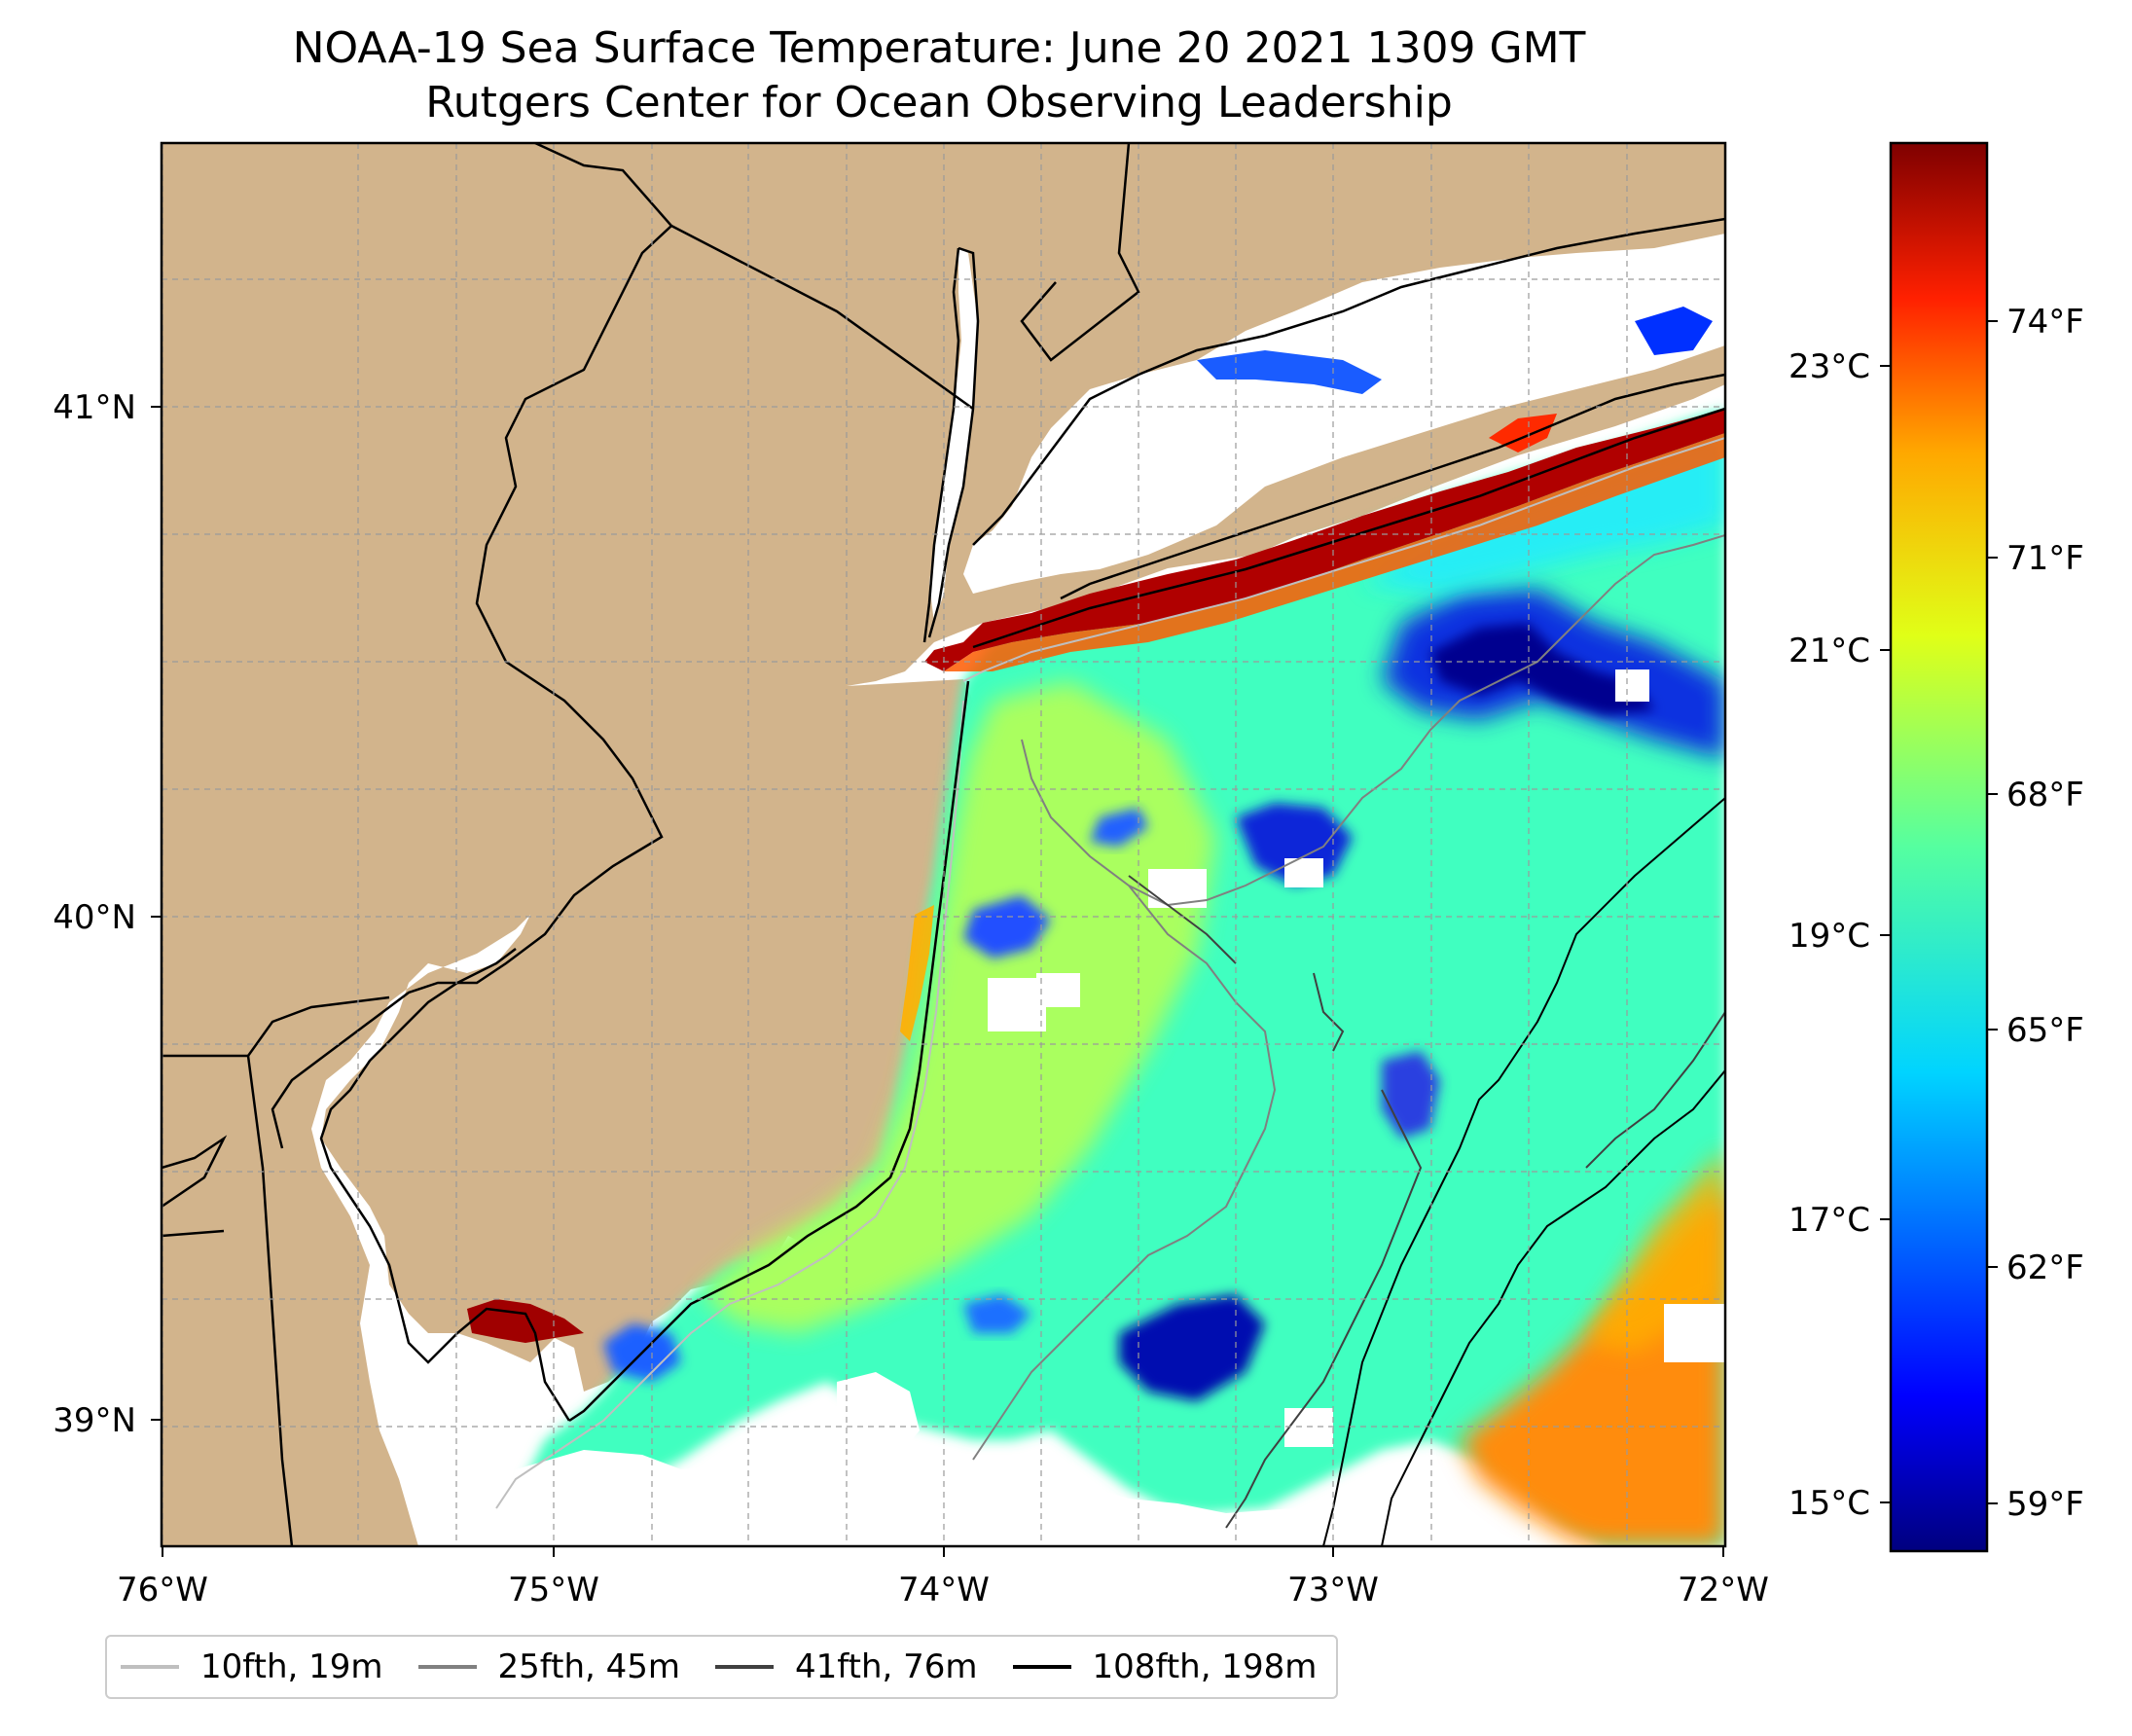 The height and width of the screenshot is (1736, 2132). I want to click on lon-label: 76°W, so click(162, 1590).